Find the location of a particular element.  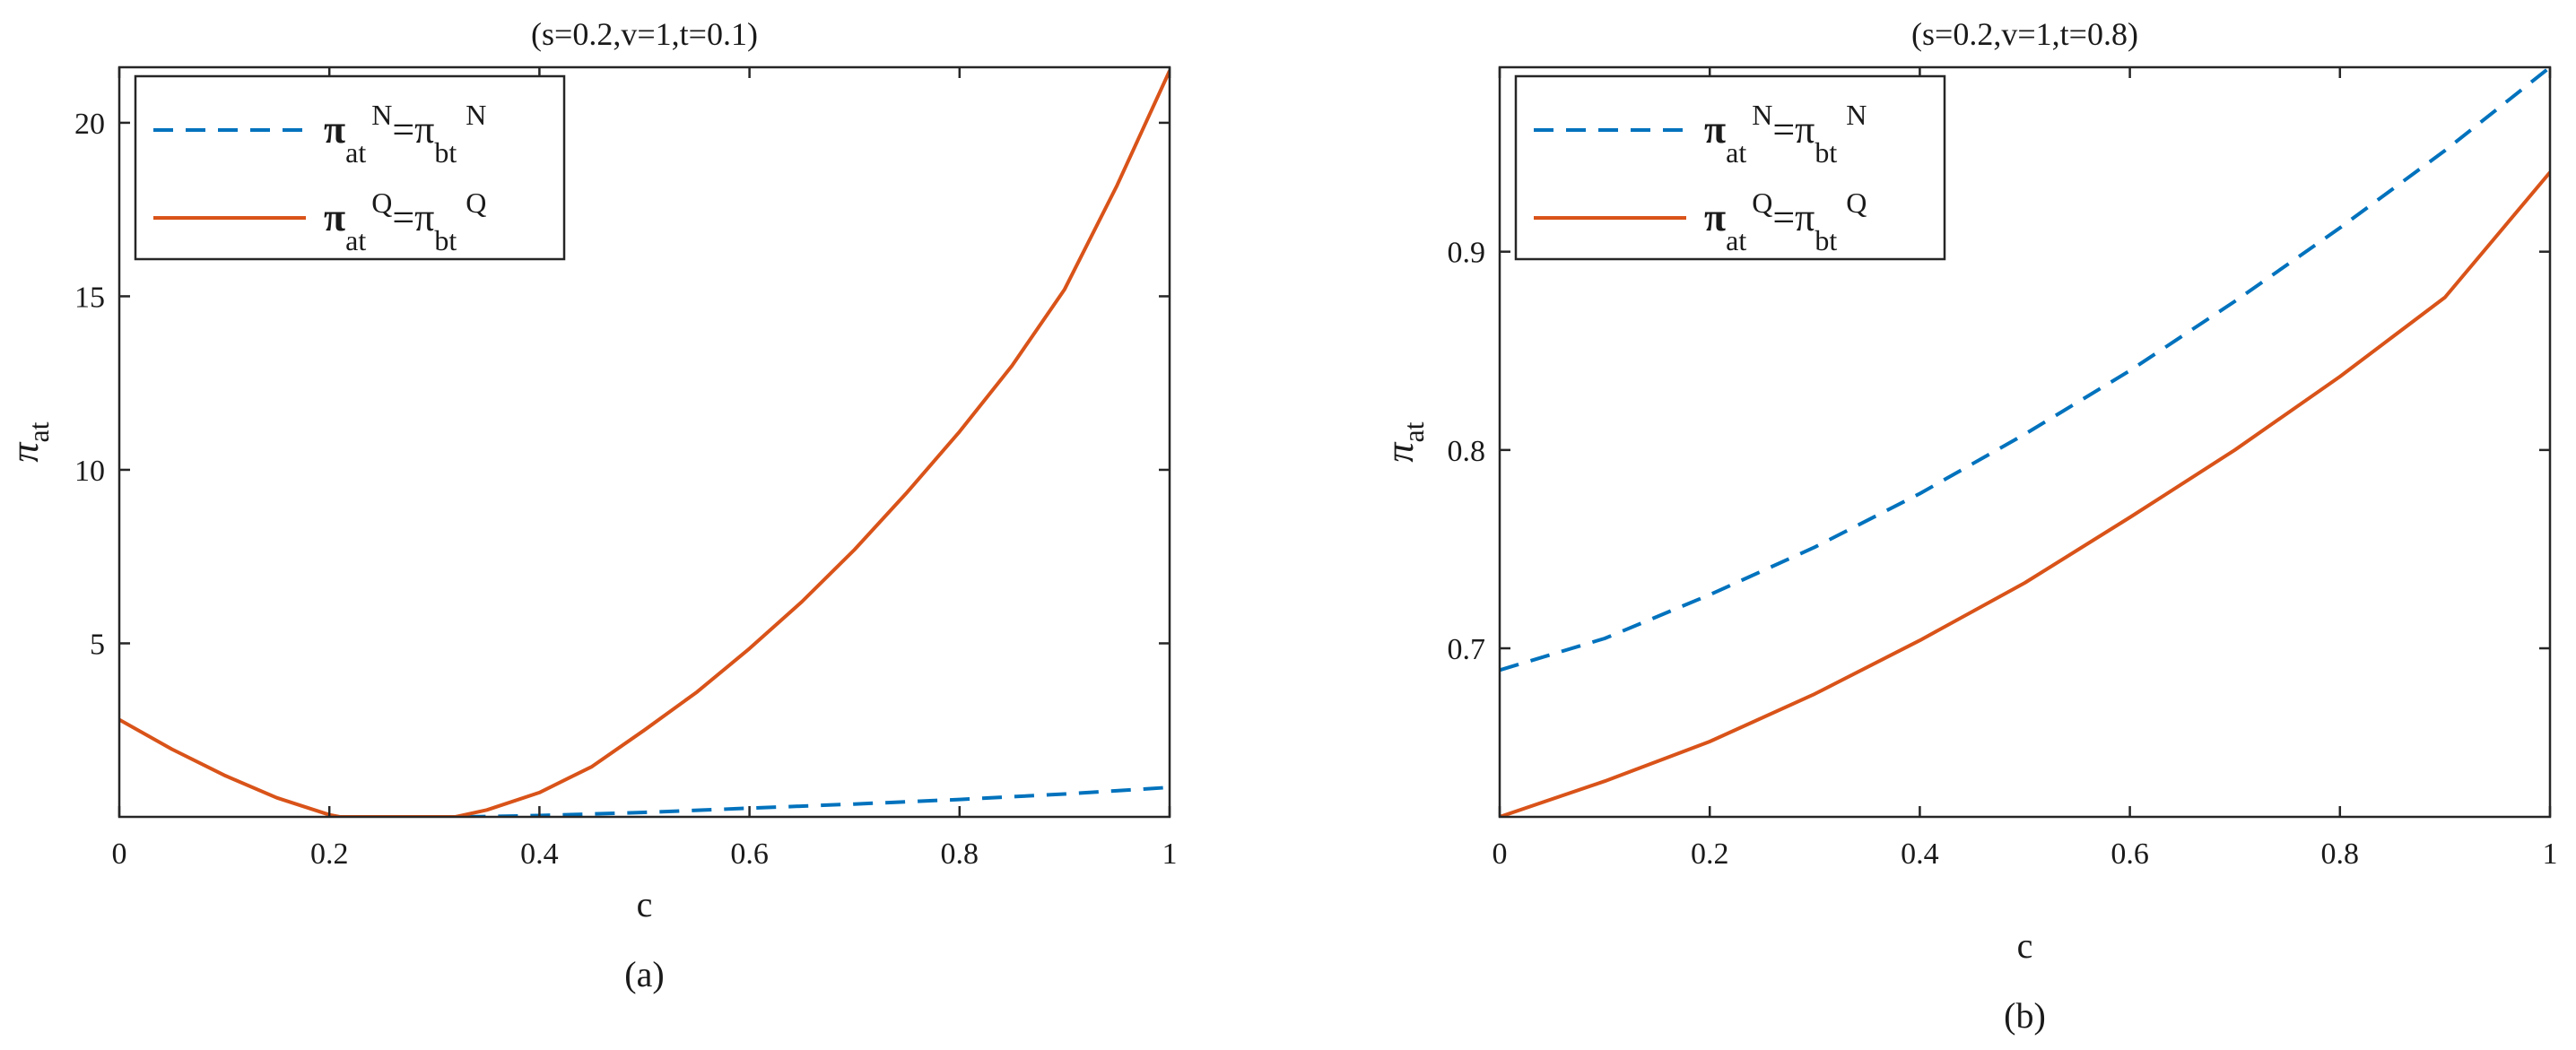

y-tick-label: 15 is located at coordinates (89, 297).